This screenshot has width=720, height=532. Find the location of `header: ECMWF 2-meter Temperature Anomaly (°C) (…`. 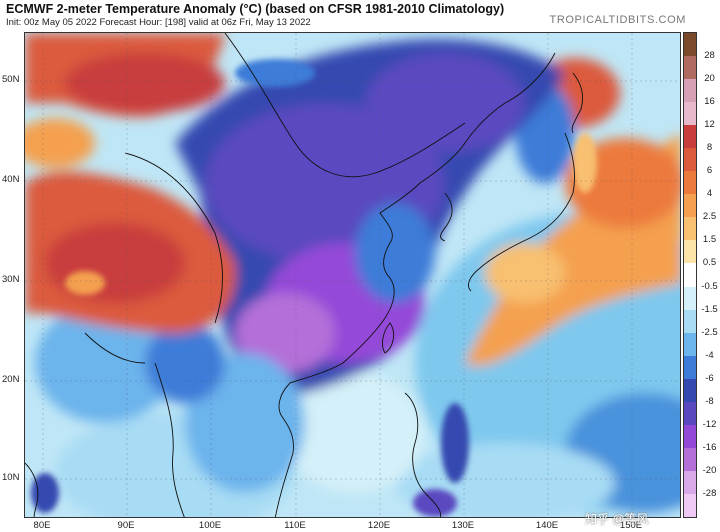

header: ECMWF 2-meter Temperature Anomaly (°C) (… is located at coordinates (360, 16).